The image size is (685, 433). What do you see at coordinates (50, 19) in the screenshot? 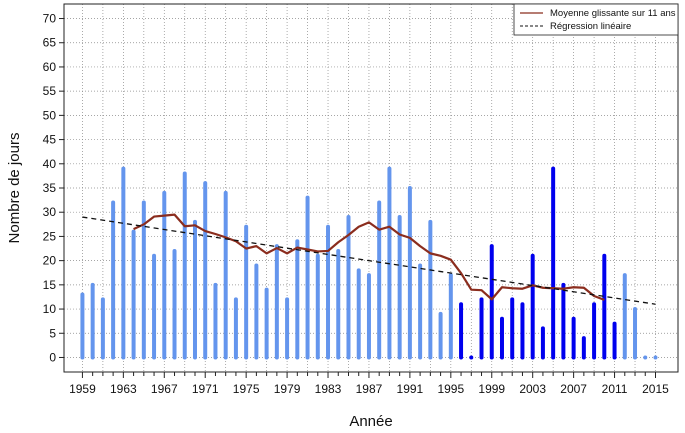
I see `y-tick-label: 70` at bounding box center [50, 19].